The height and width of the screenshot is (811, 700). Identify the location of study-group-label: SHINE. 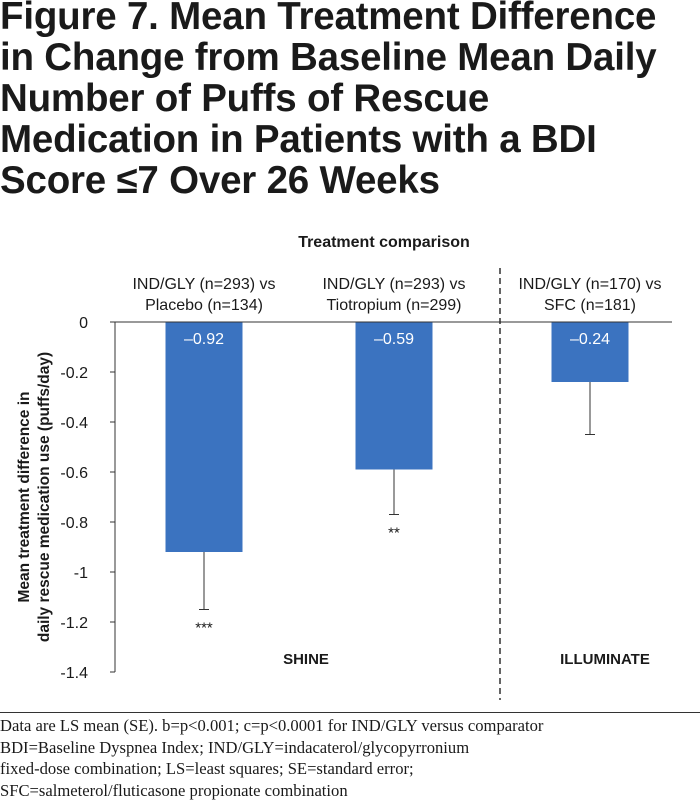
(306, 659).